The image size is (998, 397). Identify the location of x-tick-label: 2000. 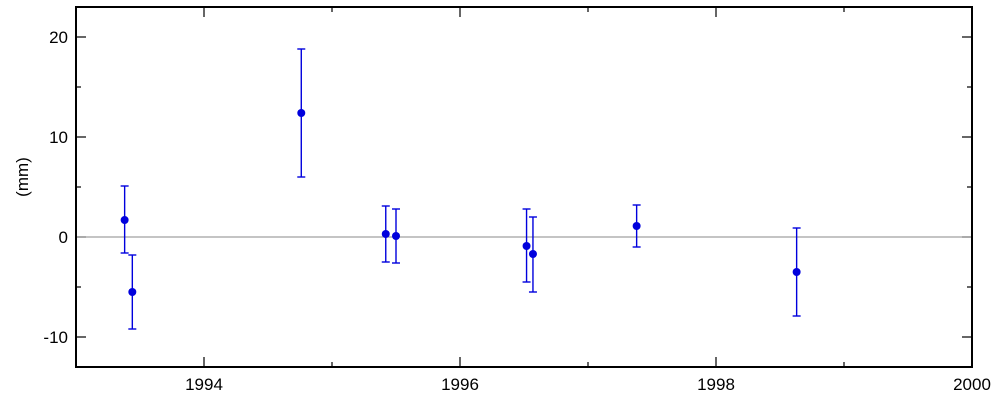
(972, 384).